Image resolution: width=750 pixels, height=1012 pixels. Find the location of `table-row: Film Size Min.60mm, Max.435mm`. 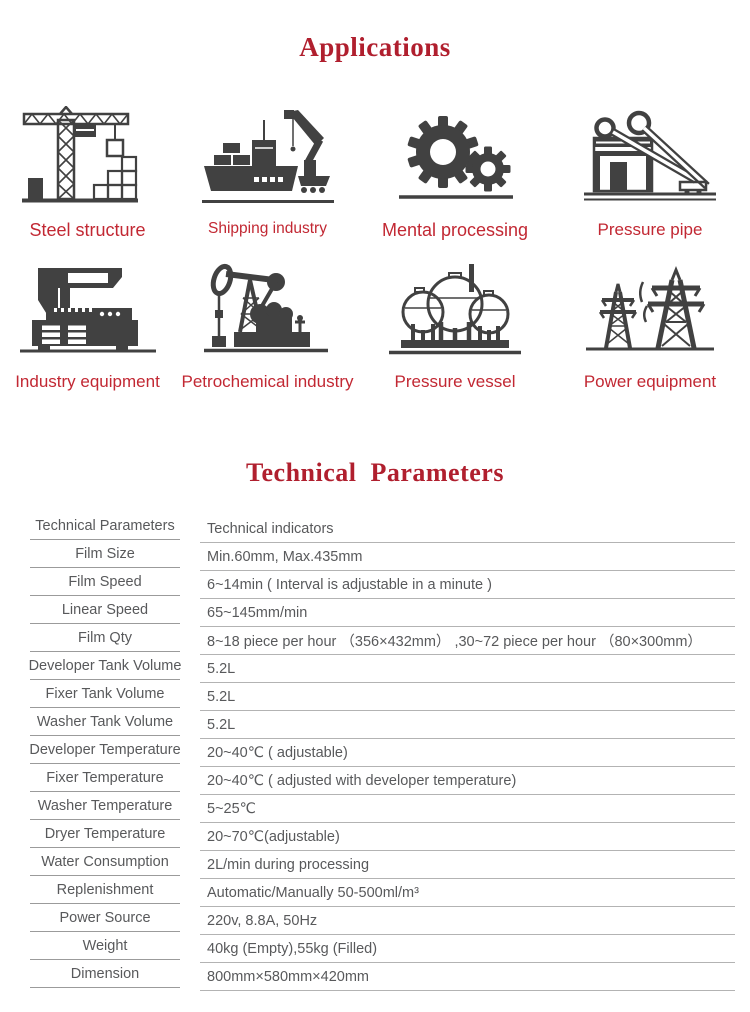

table-row: Film Size Min.60mm, Max.435mm is located at coordinates (382, 555).